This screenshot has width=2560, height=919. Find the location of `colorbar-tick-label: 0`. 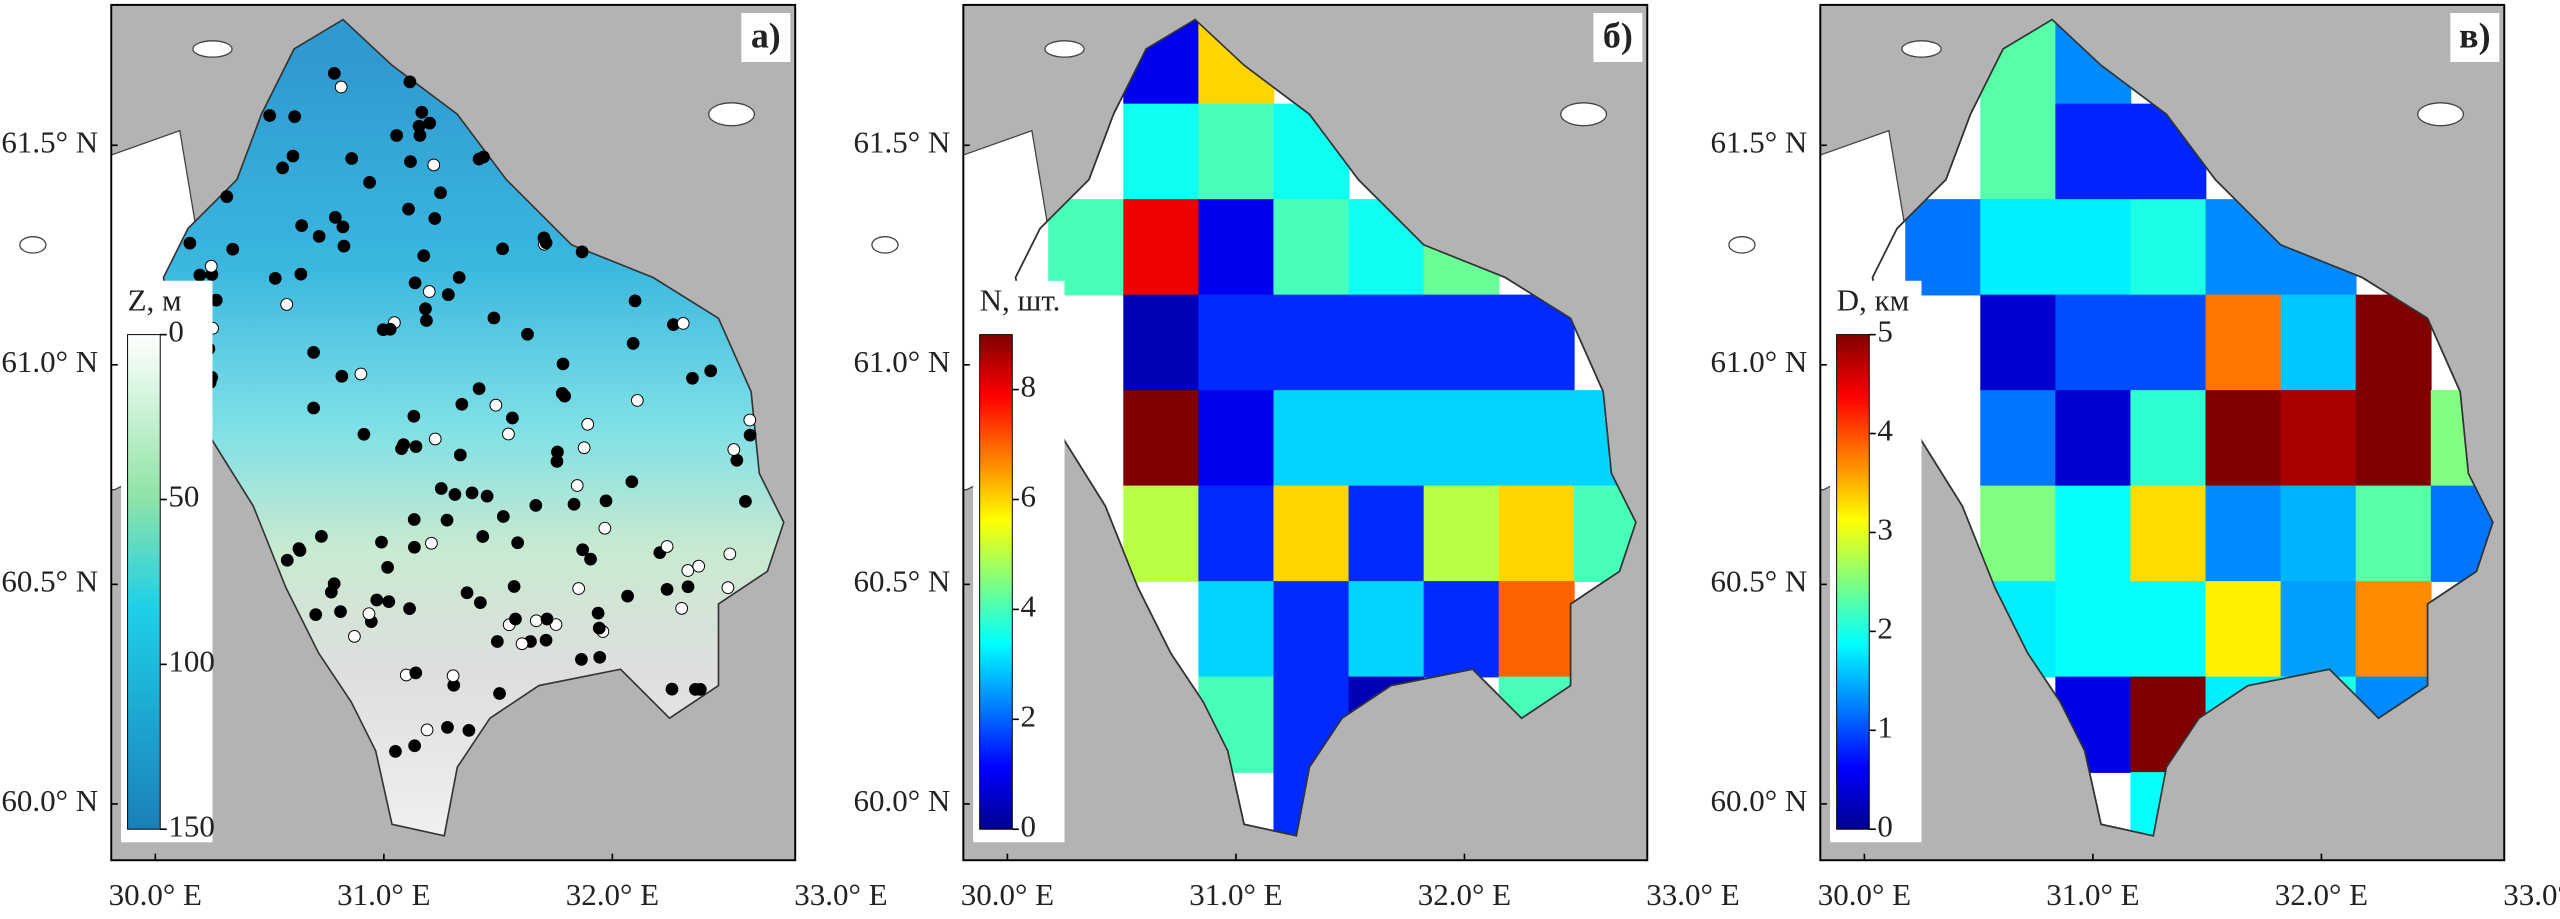

colorbar-tick-label: 0 is located at coordinates (175, 331).